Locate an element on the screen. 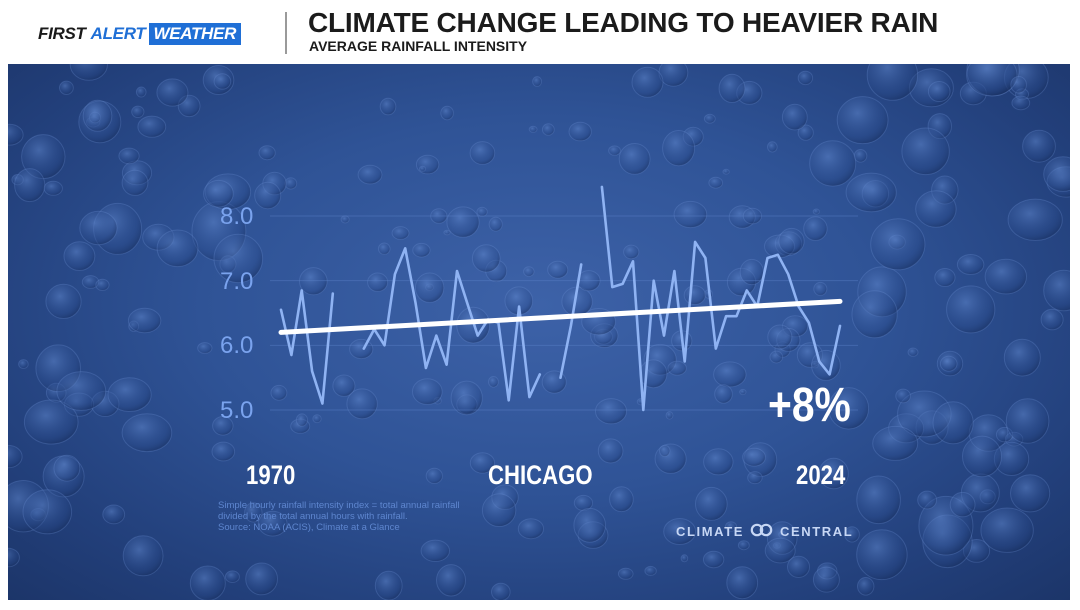 Image resolution: width=1080 pixels, height=610 pixels. x-start-label: 1970 is located at coordinates (271, 475).